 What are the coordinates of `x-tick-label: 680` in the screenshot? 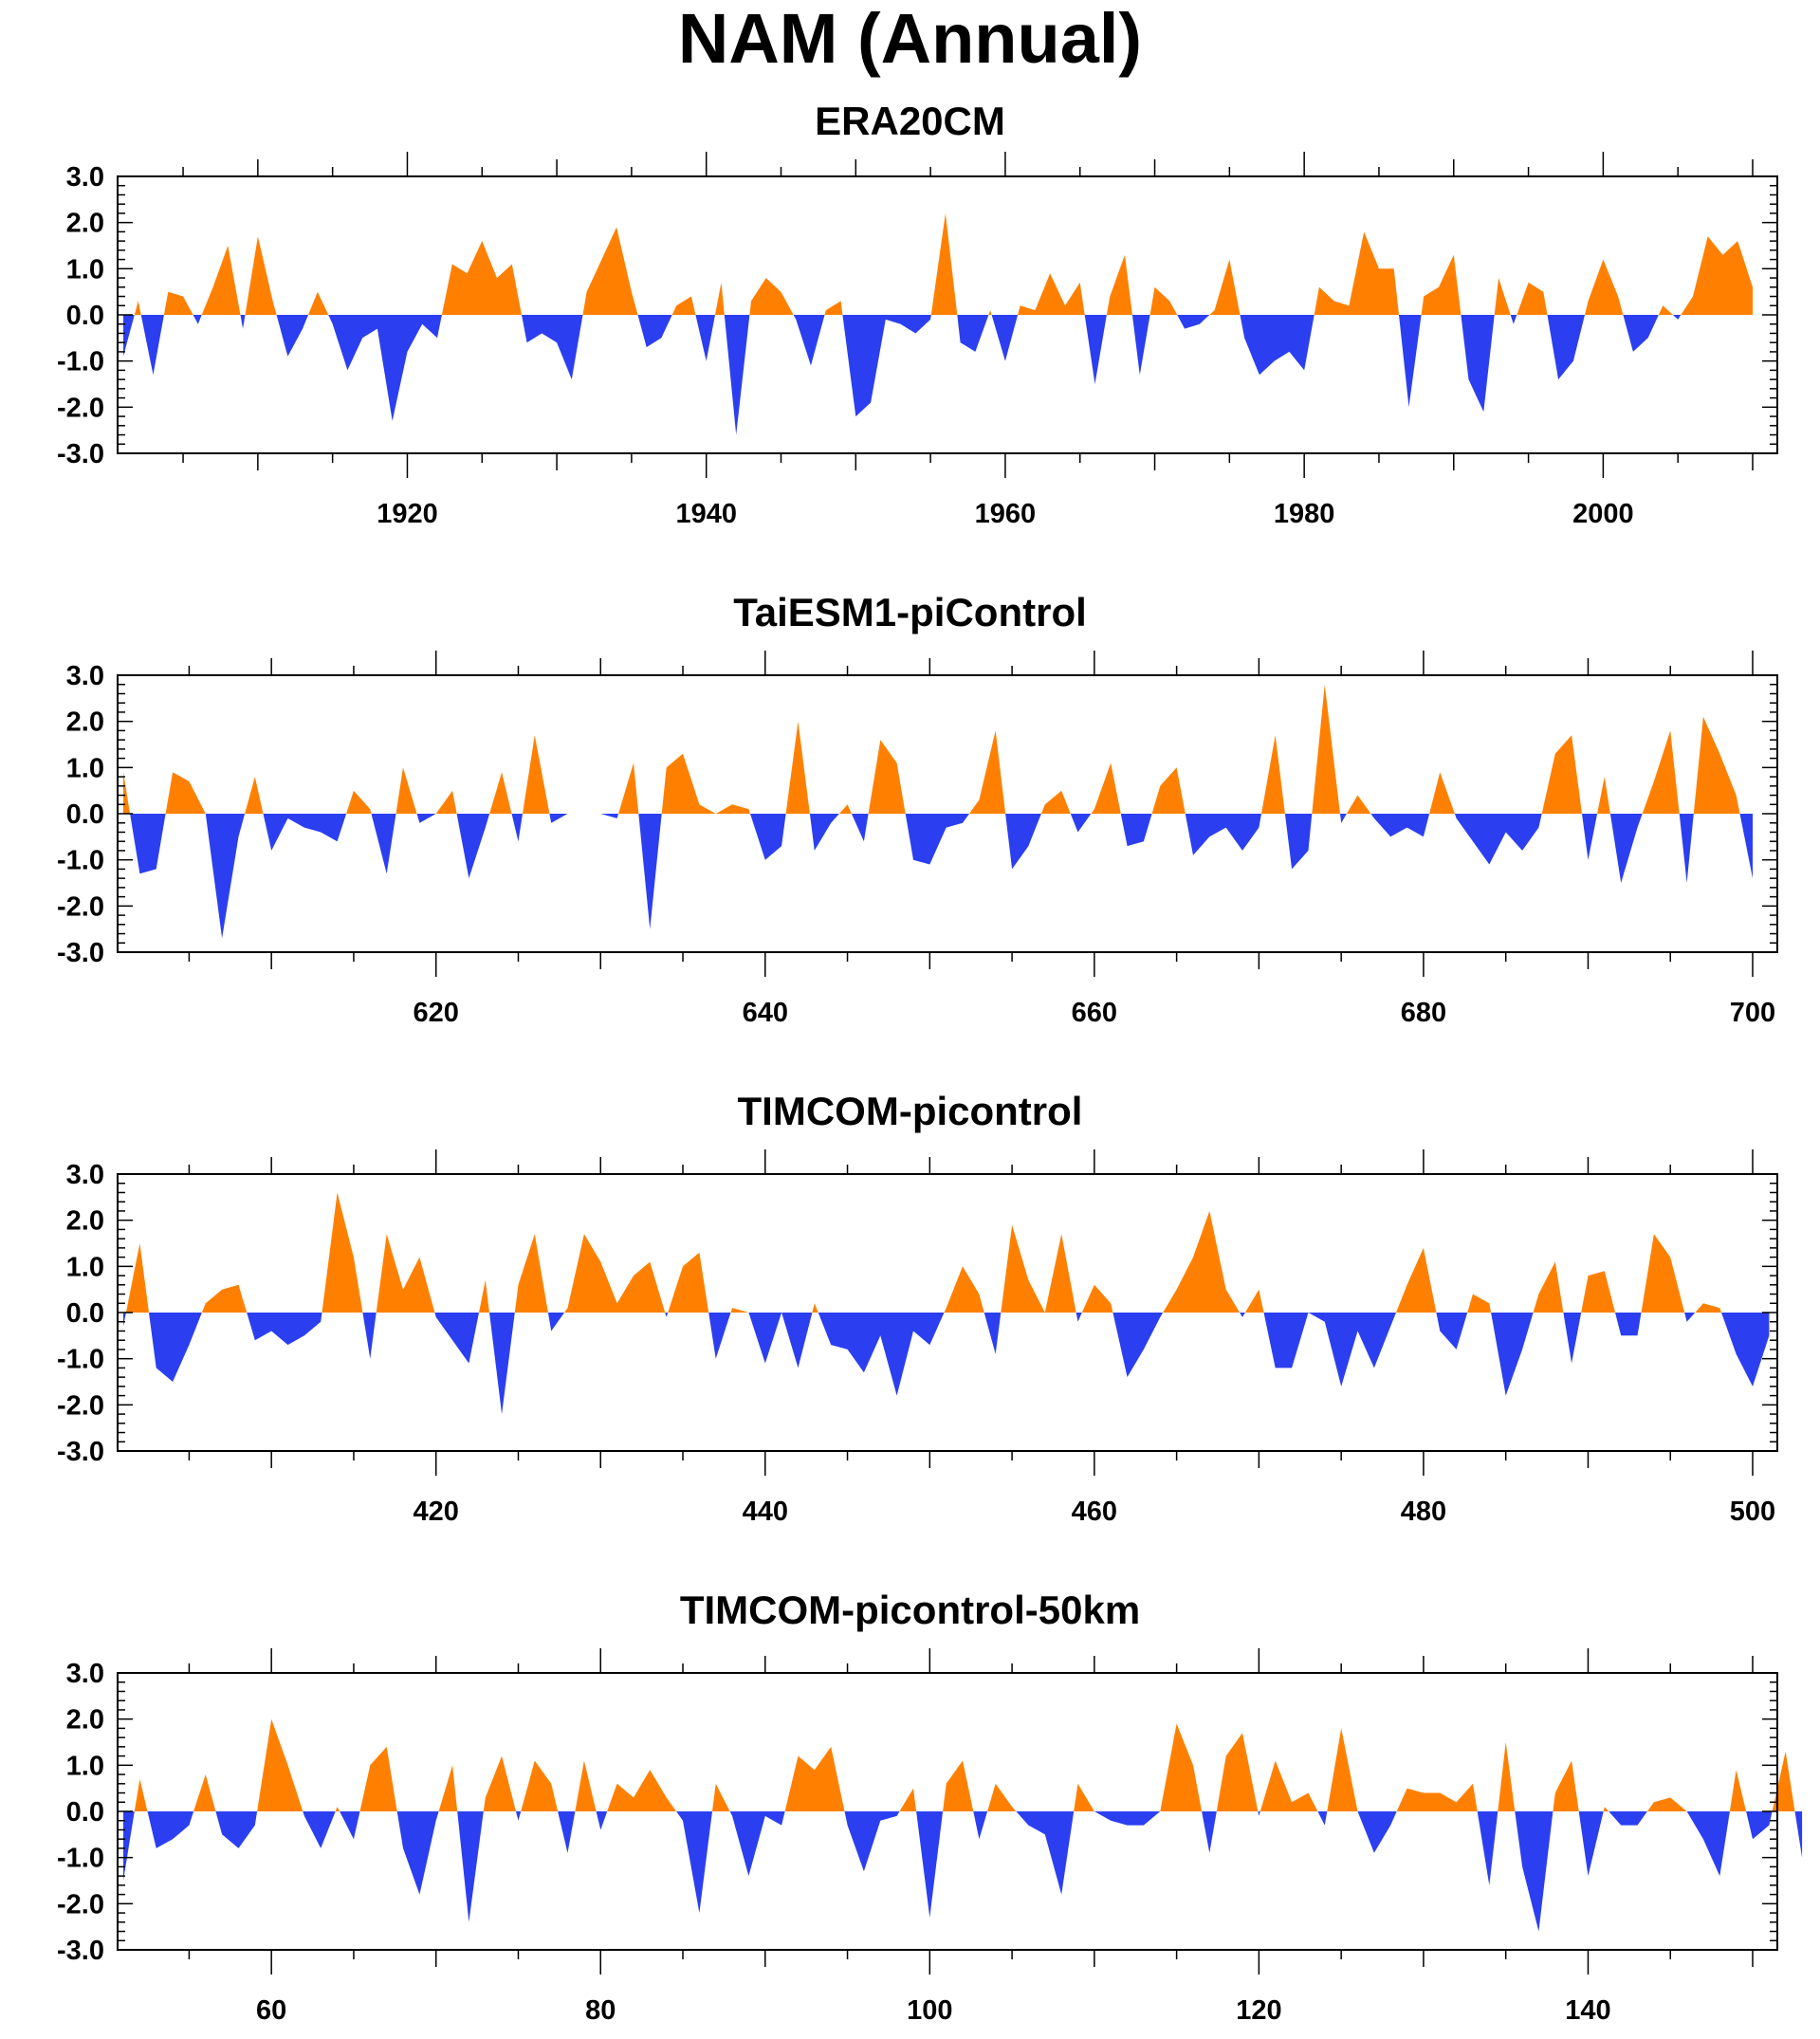 It's located at (1423, 1013).